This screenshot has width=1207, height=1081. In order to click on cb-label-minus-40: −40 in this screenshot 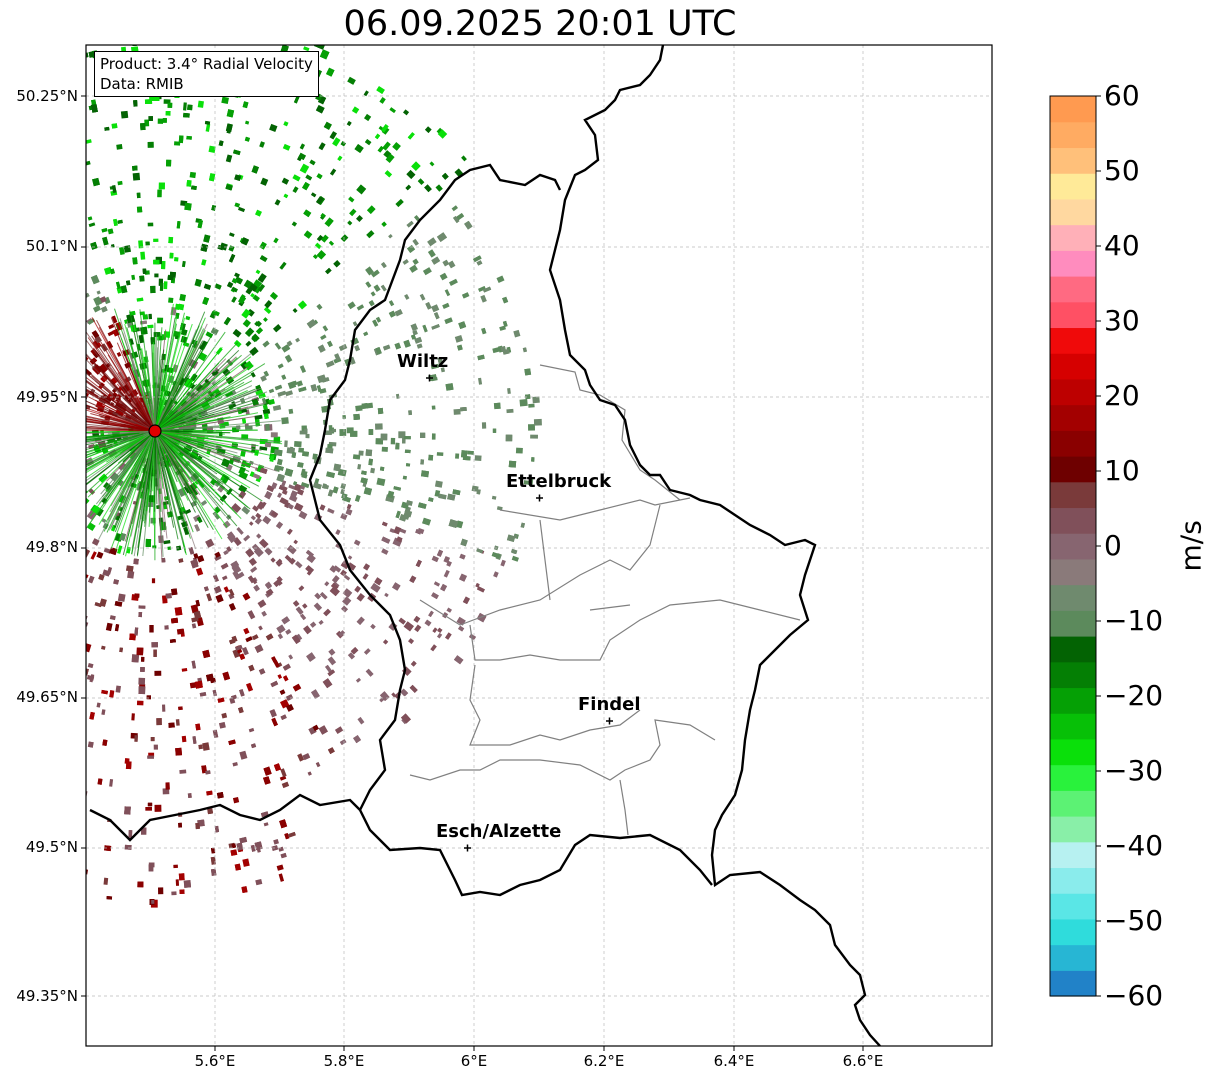, I will do `click(1134, 845)`.